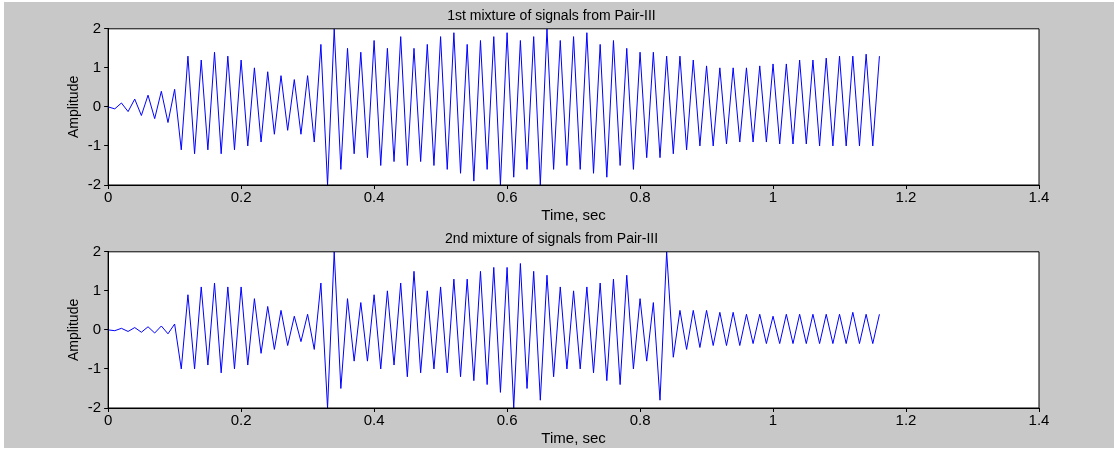  I want to click on chart-title: 1st mixture of signals from Pair-III, so click(551, 15).